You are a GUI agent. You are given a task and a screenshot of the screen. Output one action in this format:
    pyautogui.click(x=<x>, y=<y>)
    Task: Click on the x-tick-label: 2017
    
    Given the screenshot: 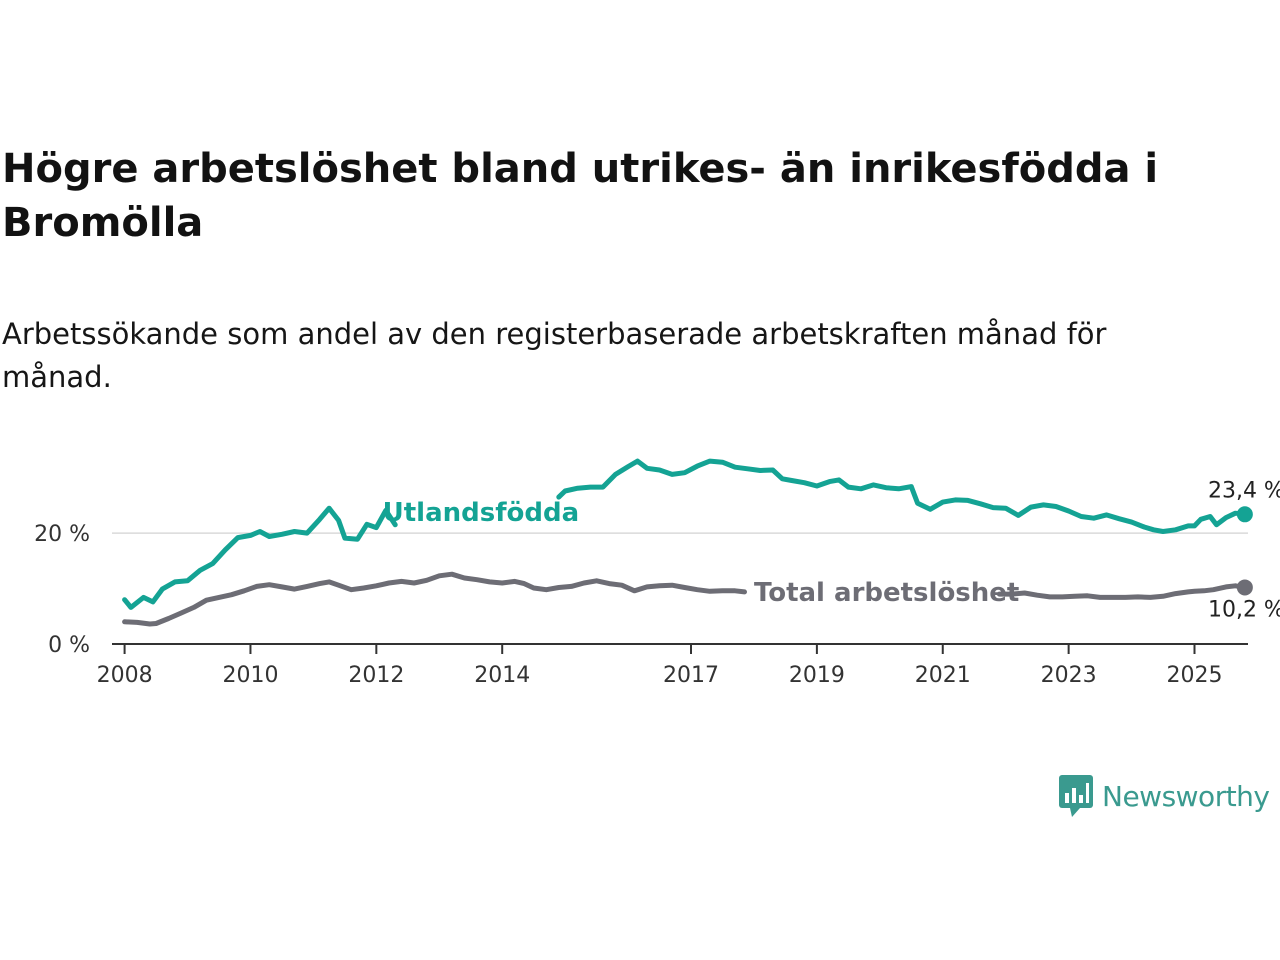 What is the action you would take?
    pyautogui.click(x=691, y=675)
    